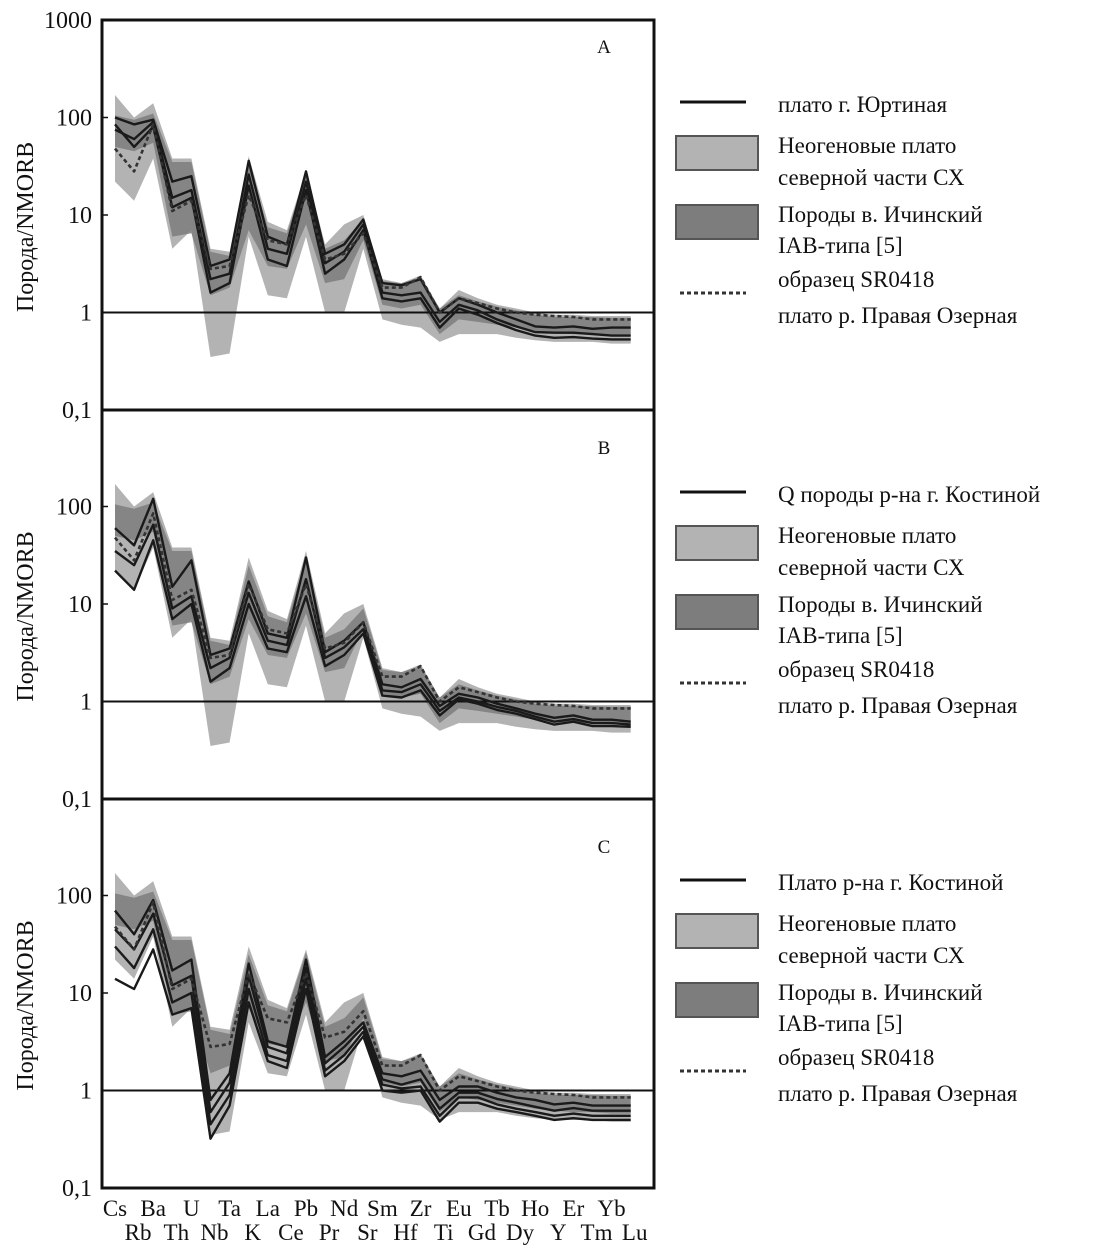 This screenshot has height=1250, width=1105. I want to click on x-element-label-lu: Lu, so click(635, 1232).